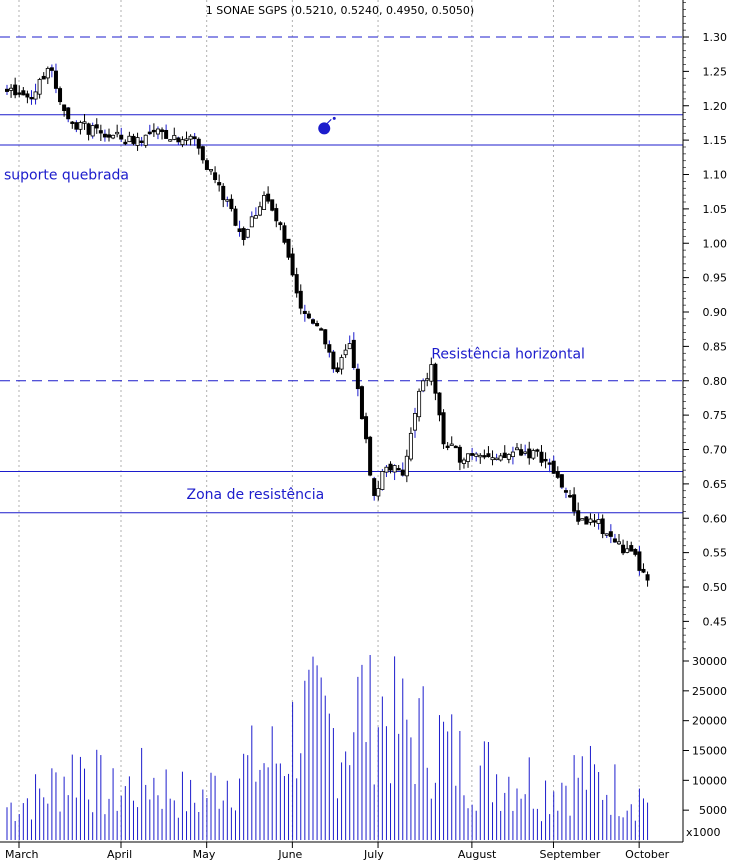 Image resolution: width=733 pixels, height=860 pixels. I want to click on price-tick-label: 0.55, so click(715, 553).